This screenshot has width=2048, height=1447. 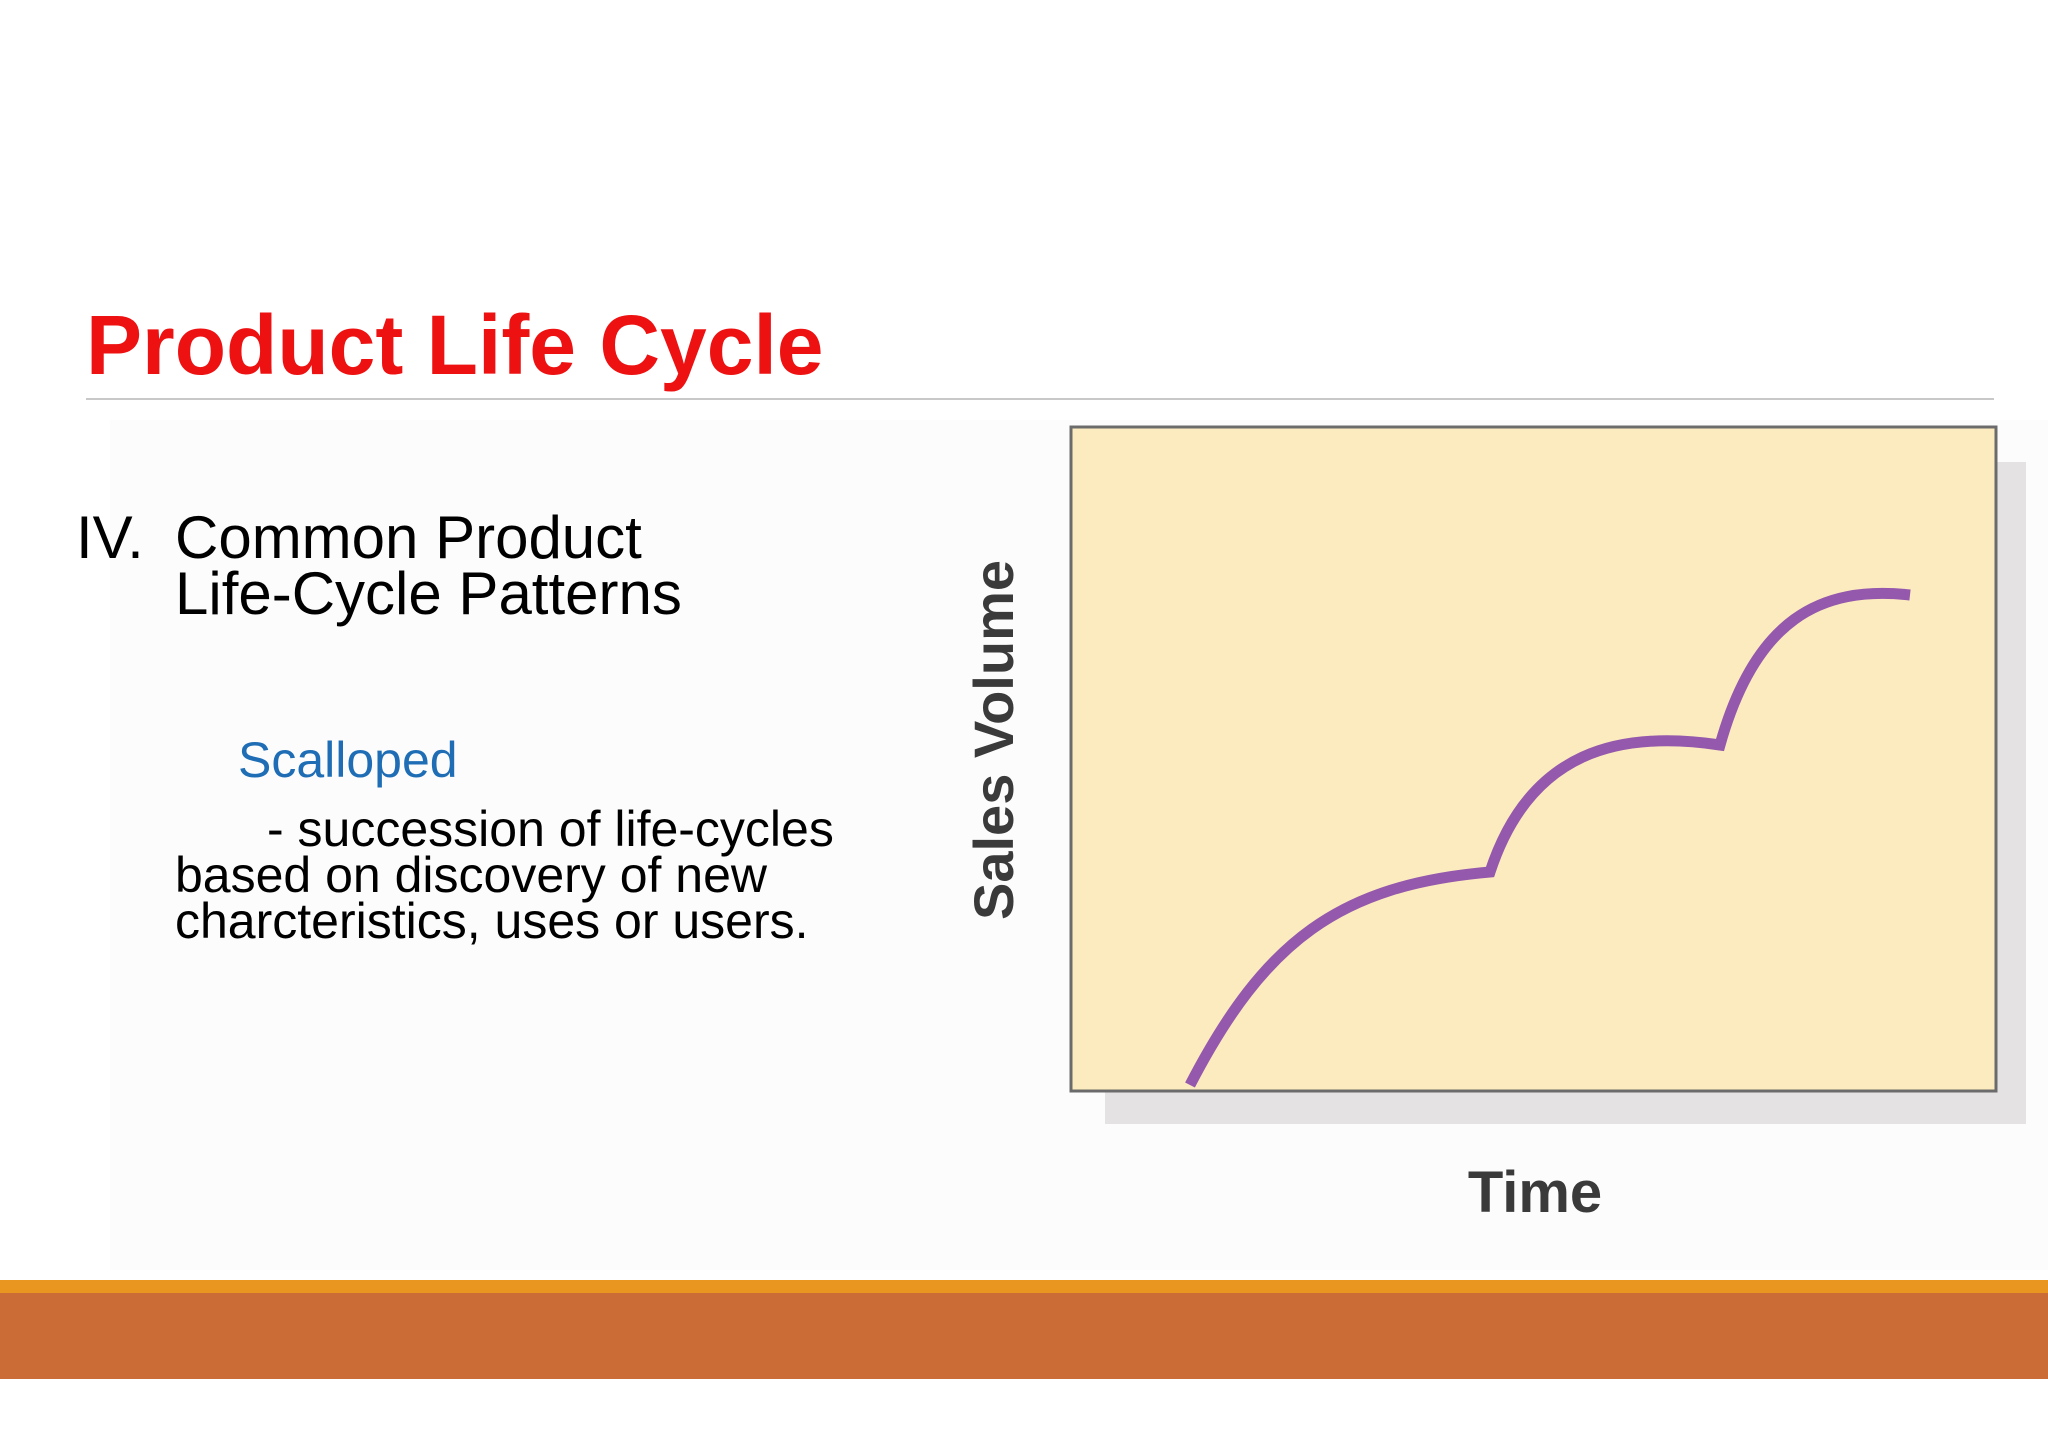 I want to click on outline-line-1: Common Product, so click(x=408, y=537).